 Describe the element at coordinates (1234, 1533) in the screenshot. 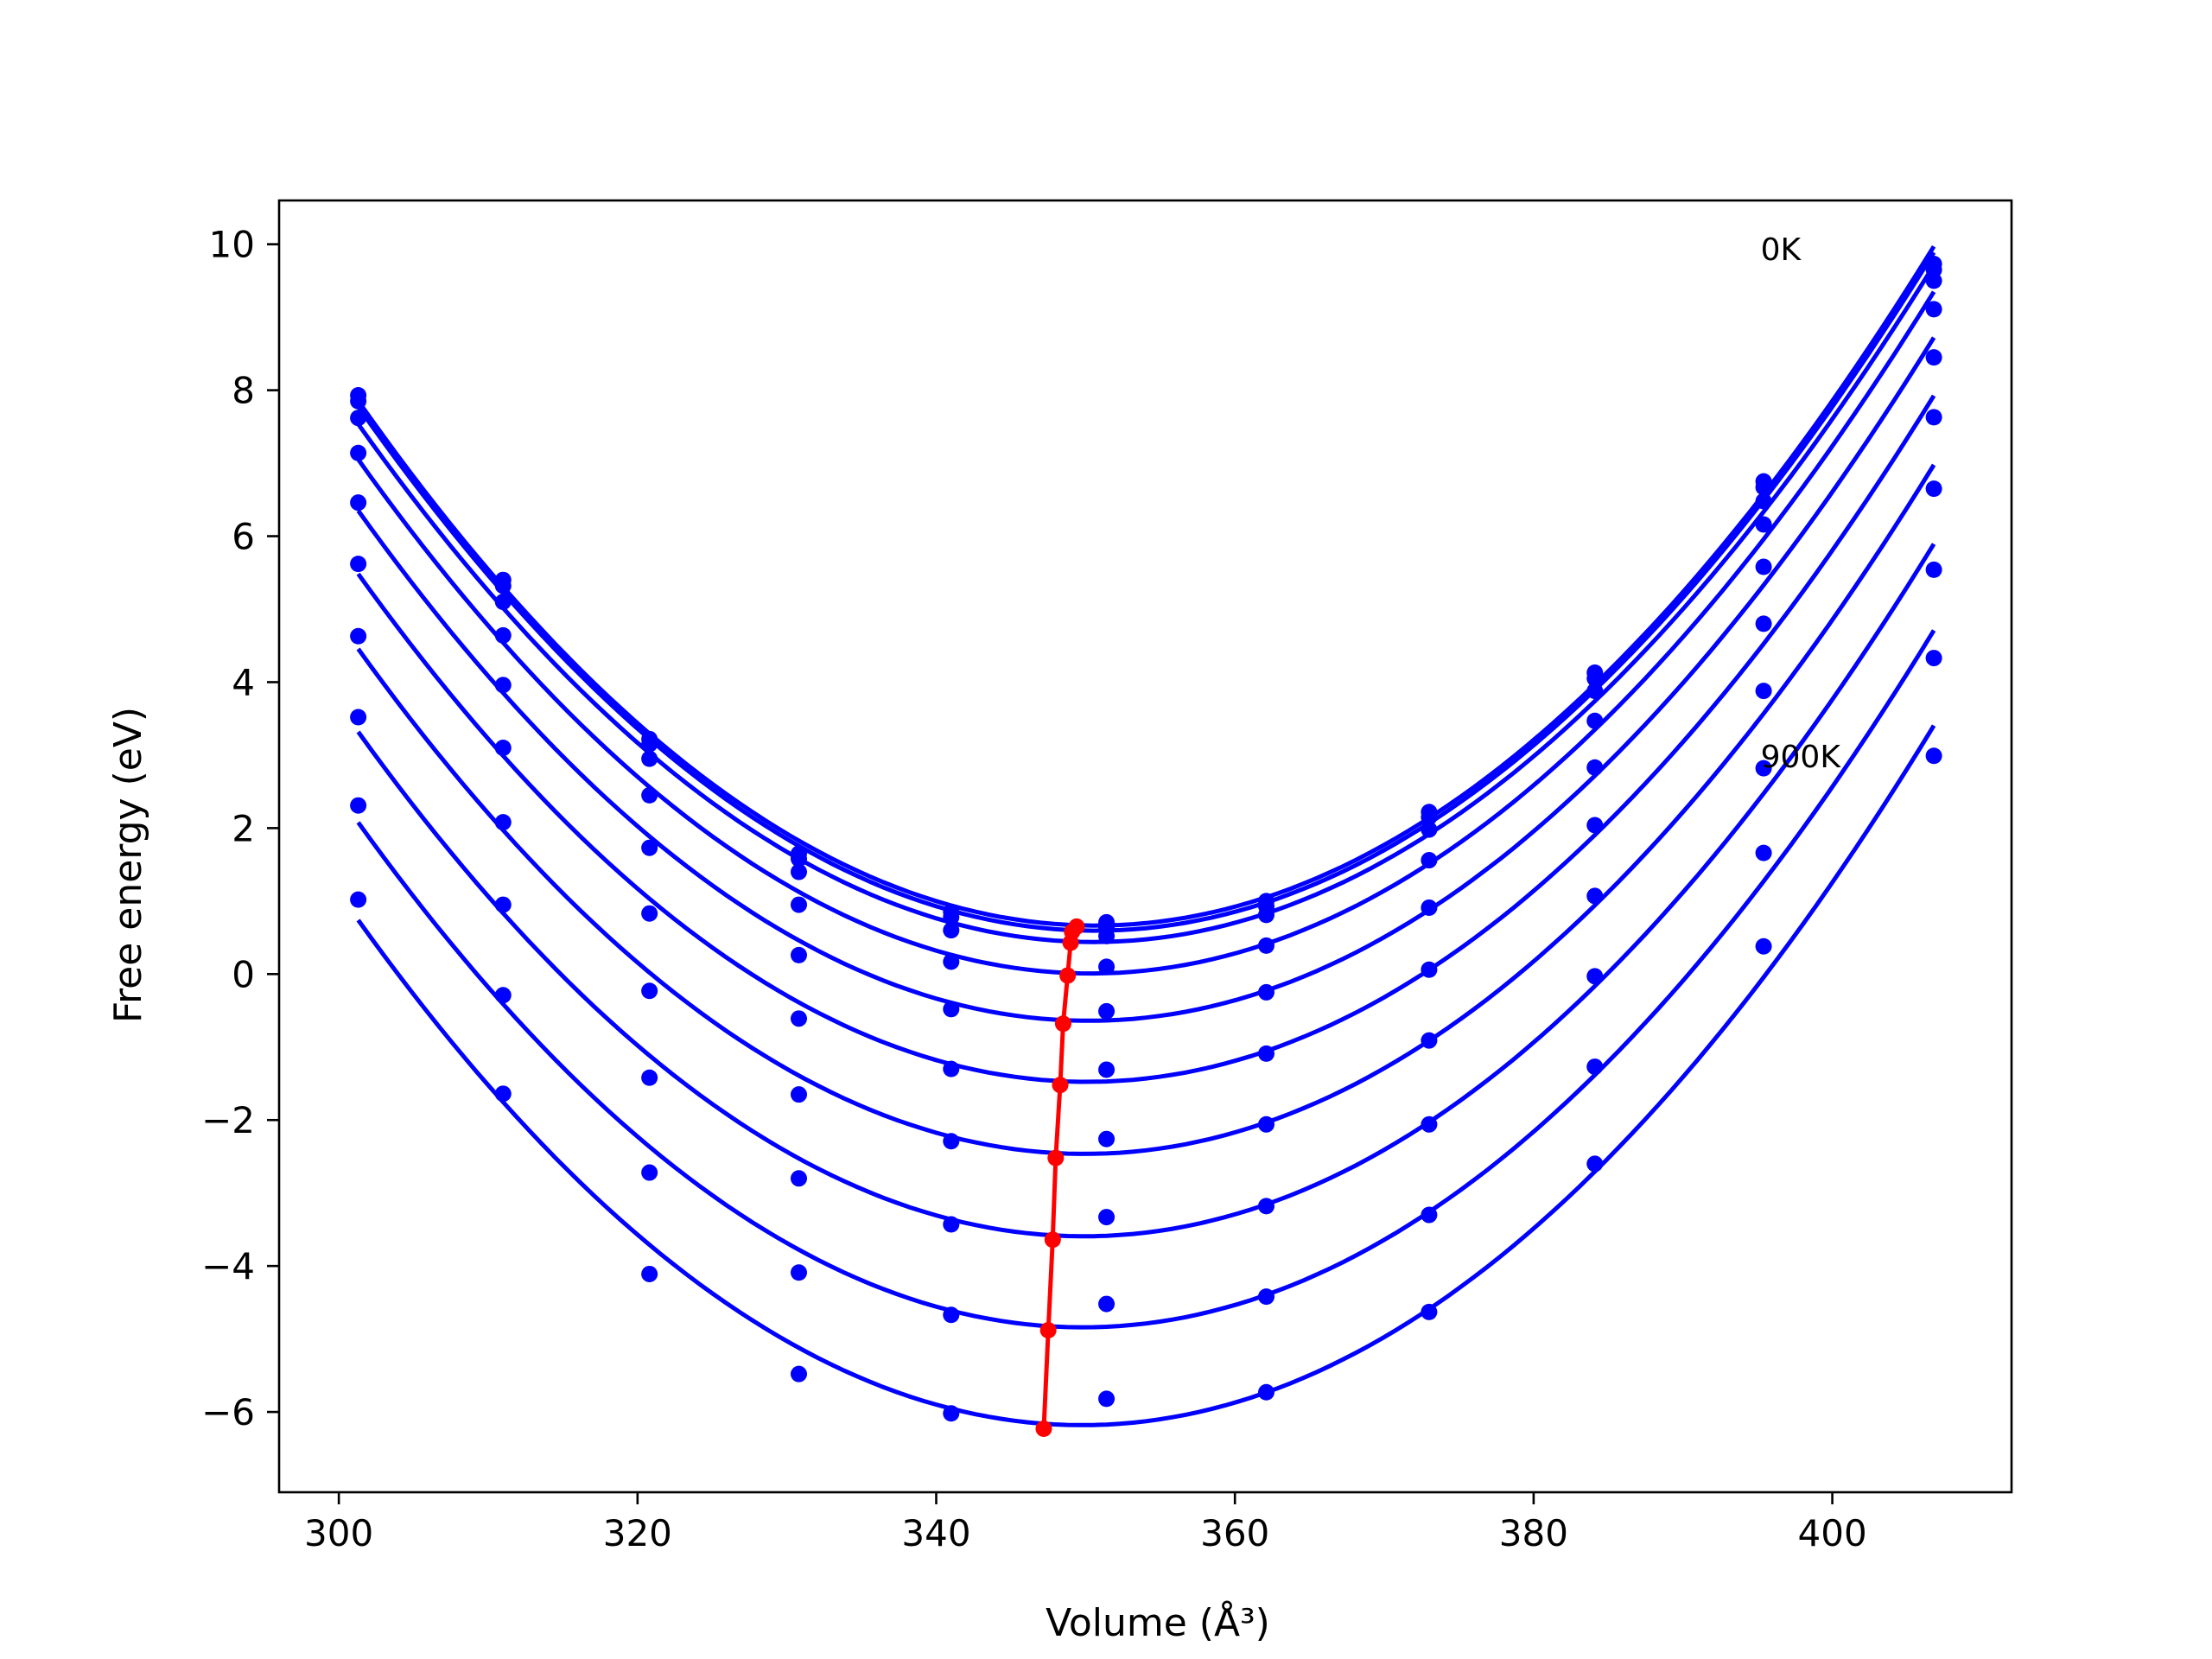

I see `x-tick-label: 360` at that location.